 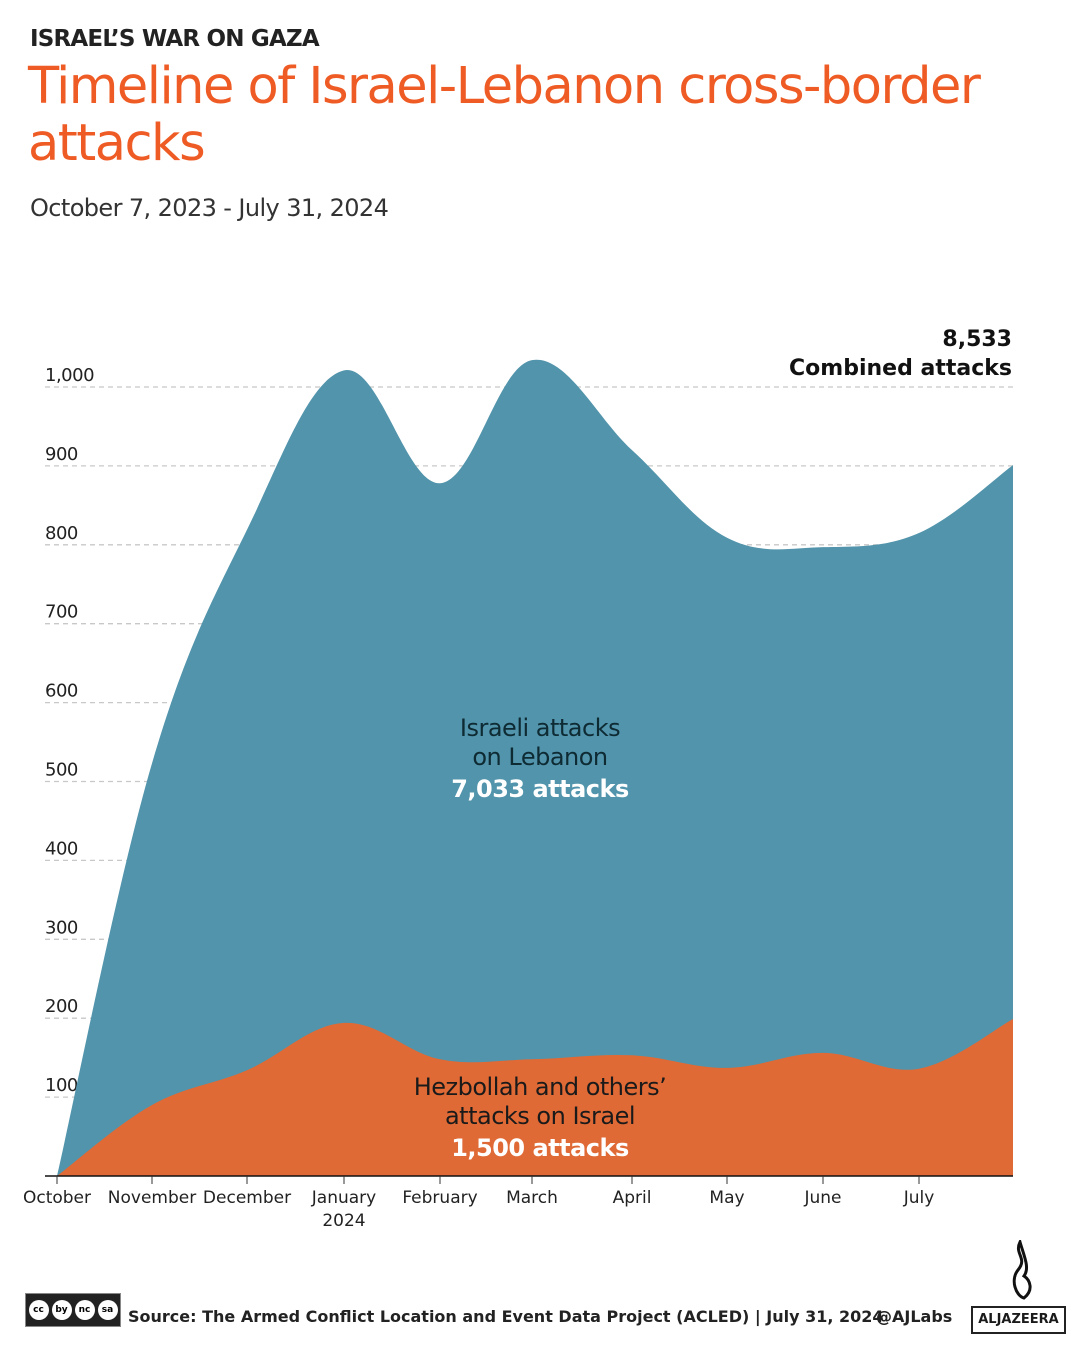 What do you see at coordinates (532, 1198) in the screenshot?
I see `x-tick-label: March` at bounding box center [532, 1198].